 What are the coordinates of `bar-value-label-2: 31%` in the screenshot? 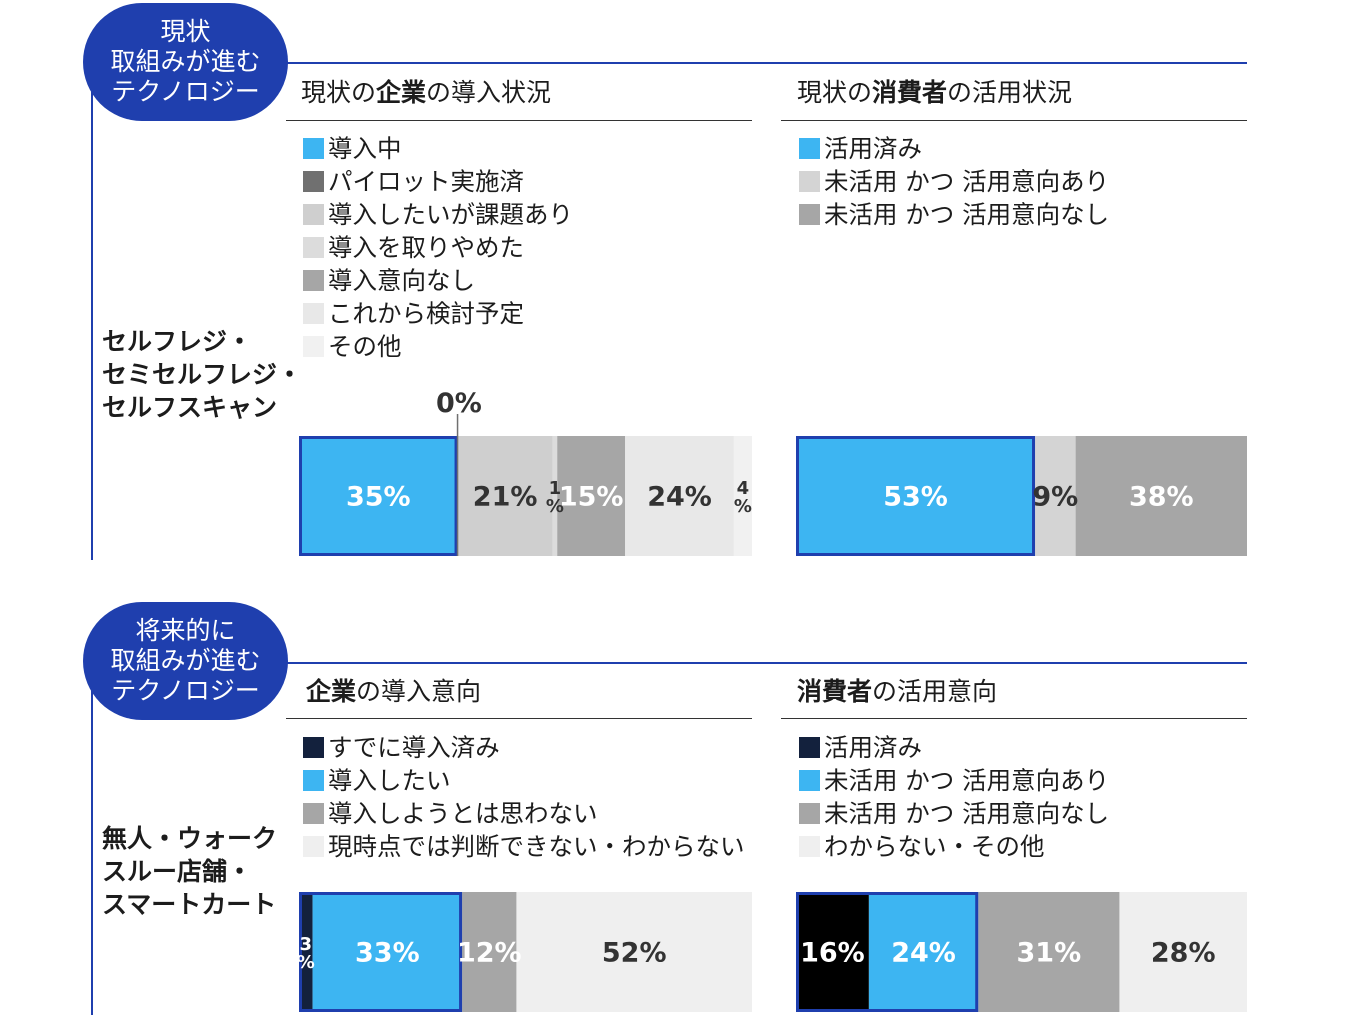 It's located at (1049, 953).